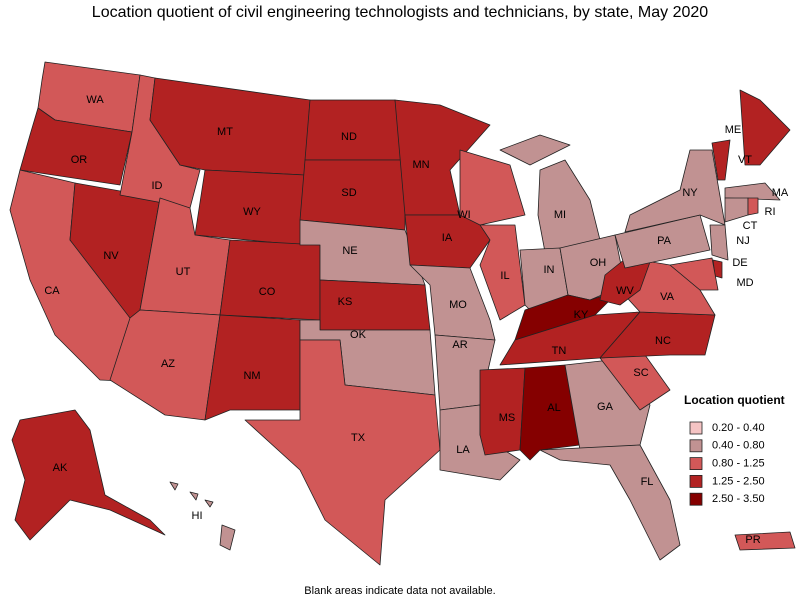 This screenshot has width=800, height=600. I want to click on state-label: KS, so click(345, 302).